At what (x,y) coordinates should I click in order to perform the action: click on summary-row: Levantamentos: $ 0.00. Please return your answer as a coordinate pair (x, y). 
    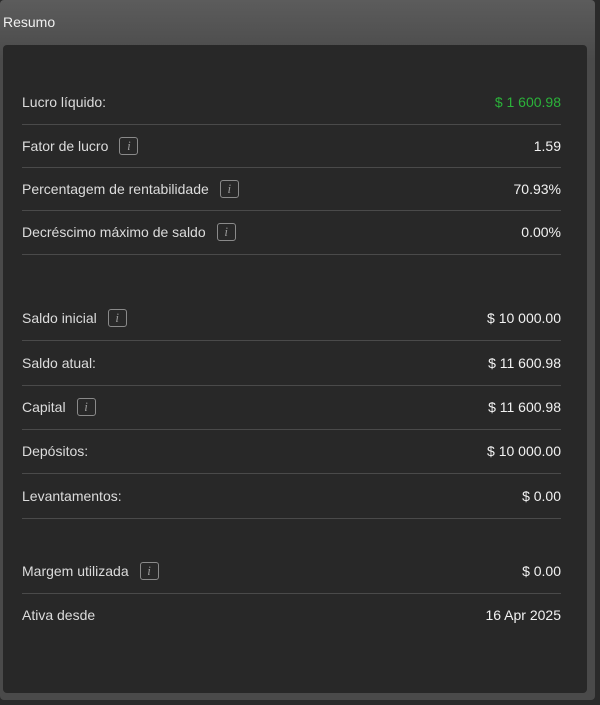
    Looking at the image, I should click on (291, 496).